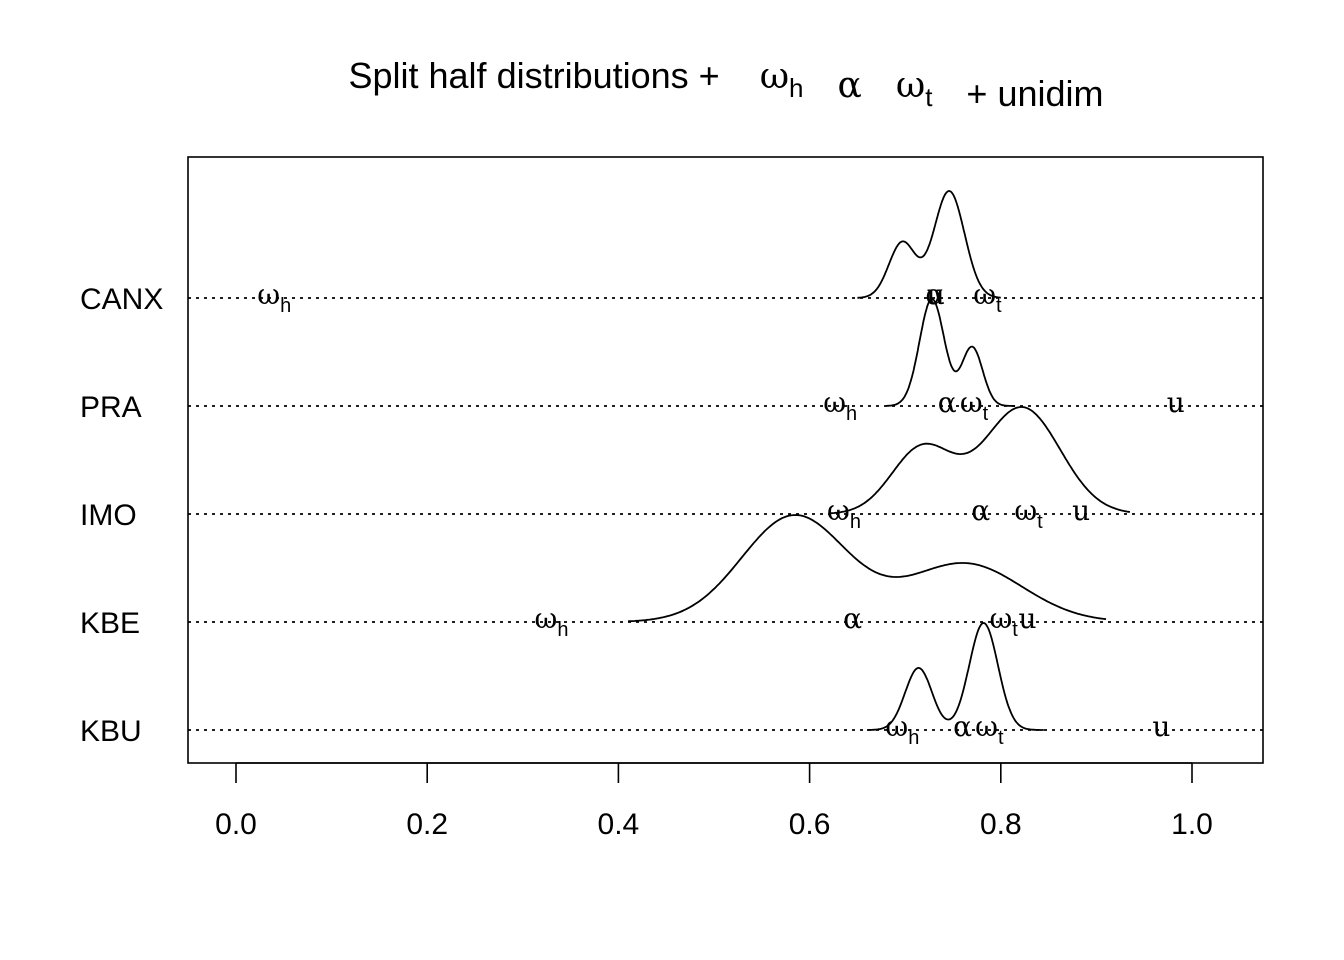 The width and height of the screenshot is (1344, 960). Describe the element at coordinates (810, 824) in the screenshot. I see `x-tick-label: 0.6` at that location.